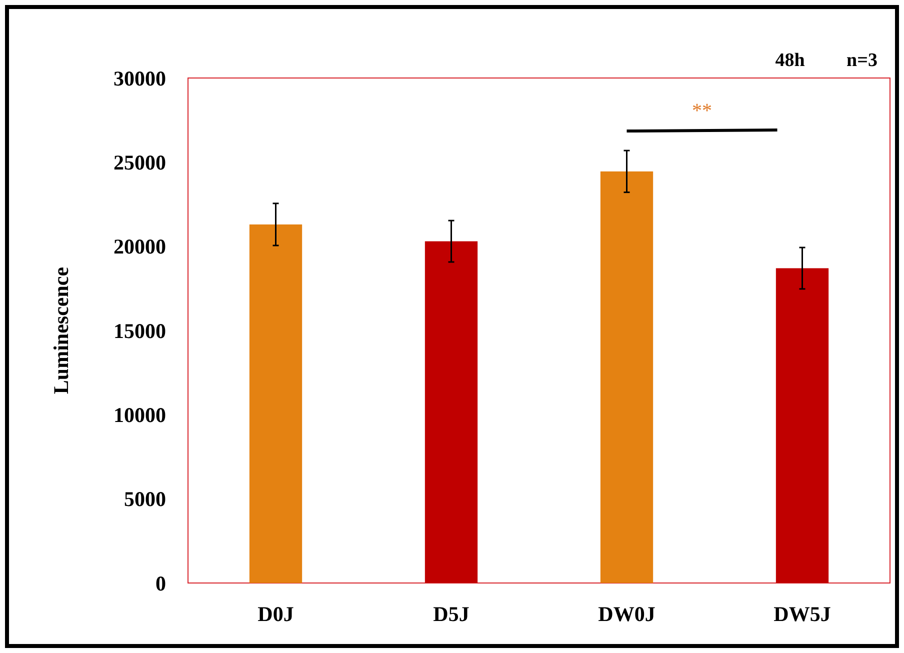  I want to click on text: n=3, so click(862, 60).